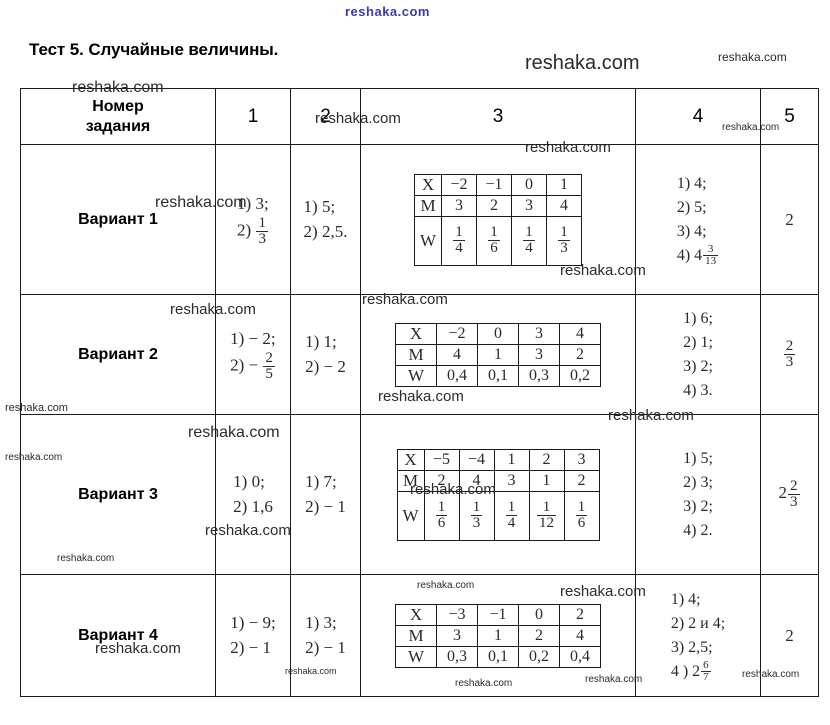  I want to click on fraction-numerator: 2, so click(789, 346).